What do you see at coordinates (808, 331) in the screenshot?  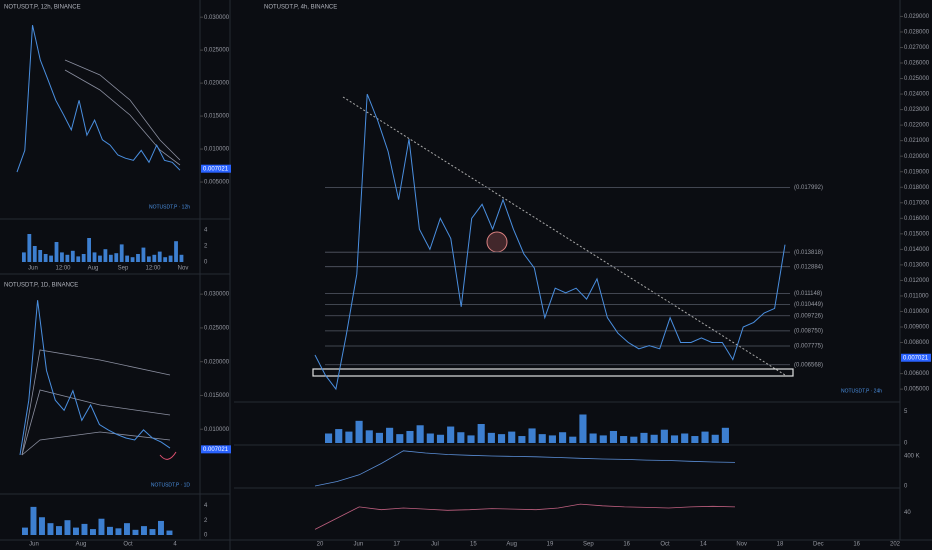 I see `fib-label: (0.008750)` at bounding box center [808, 331].